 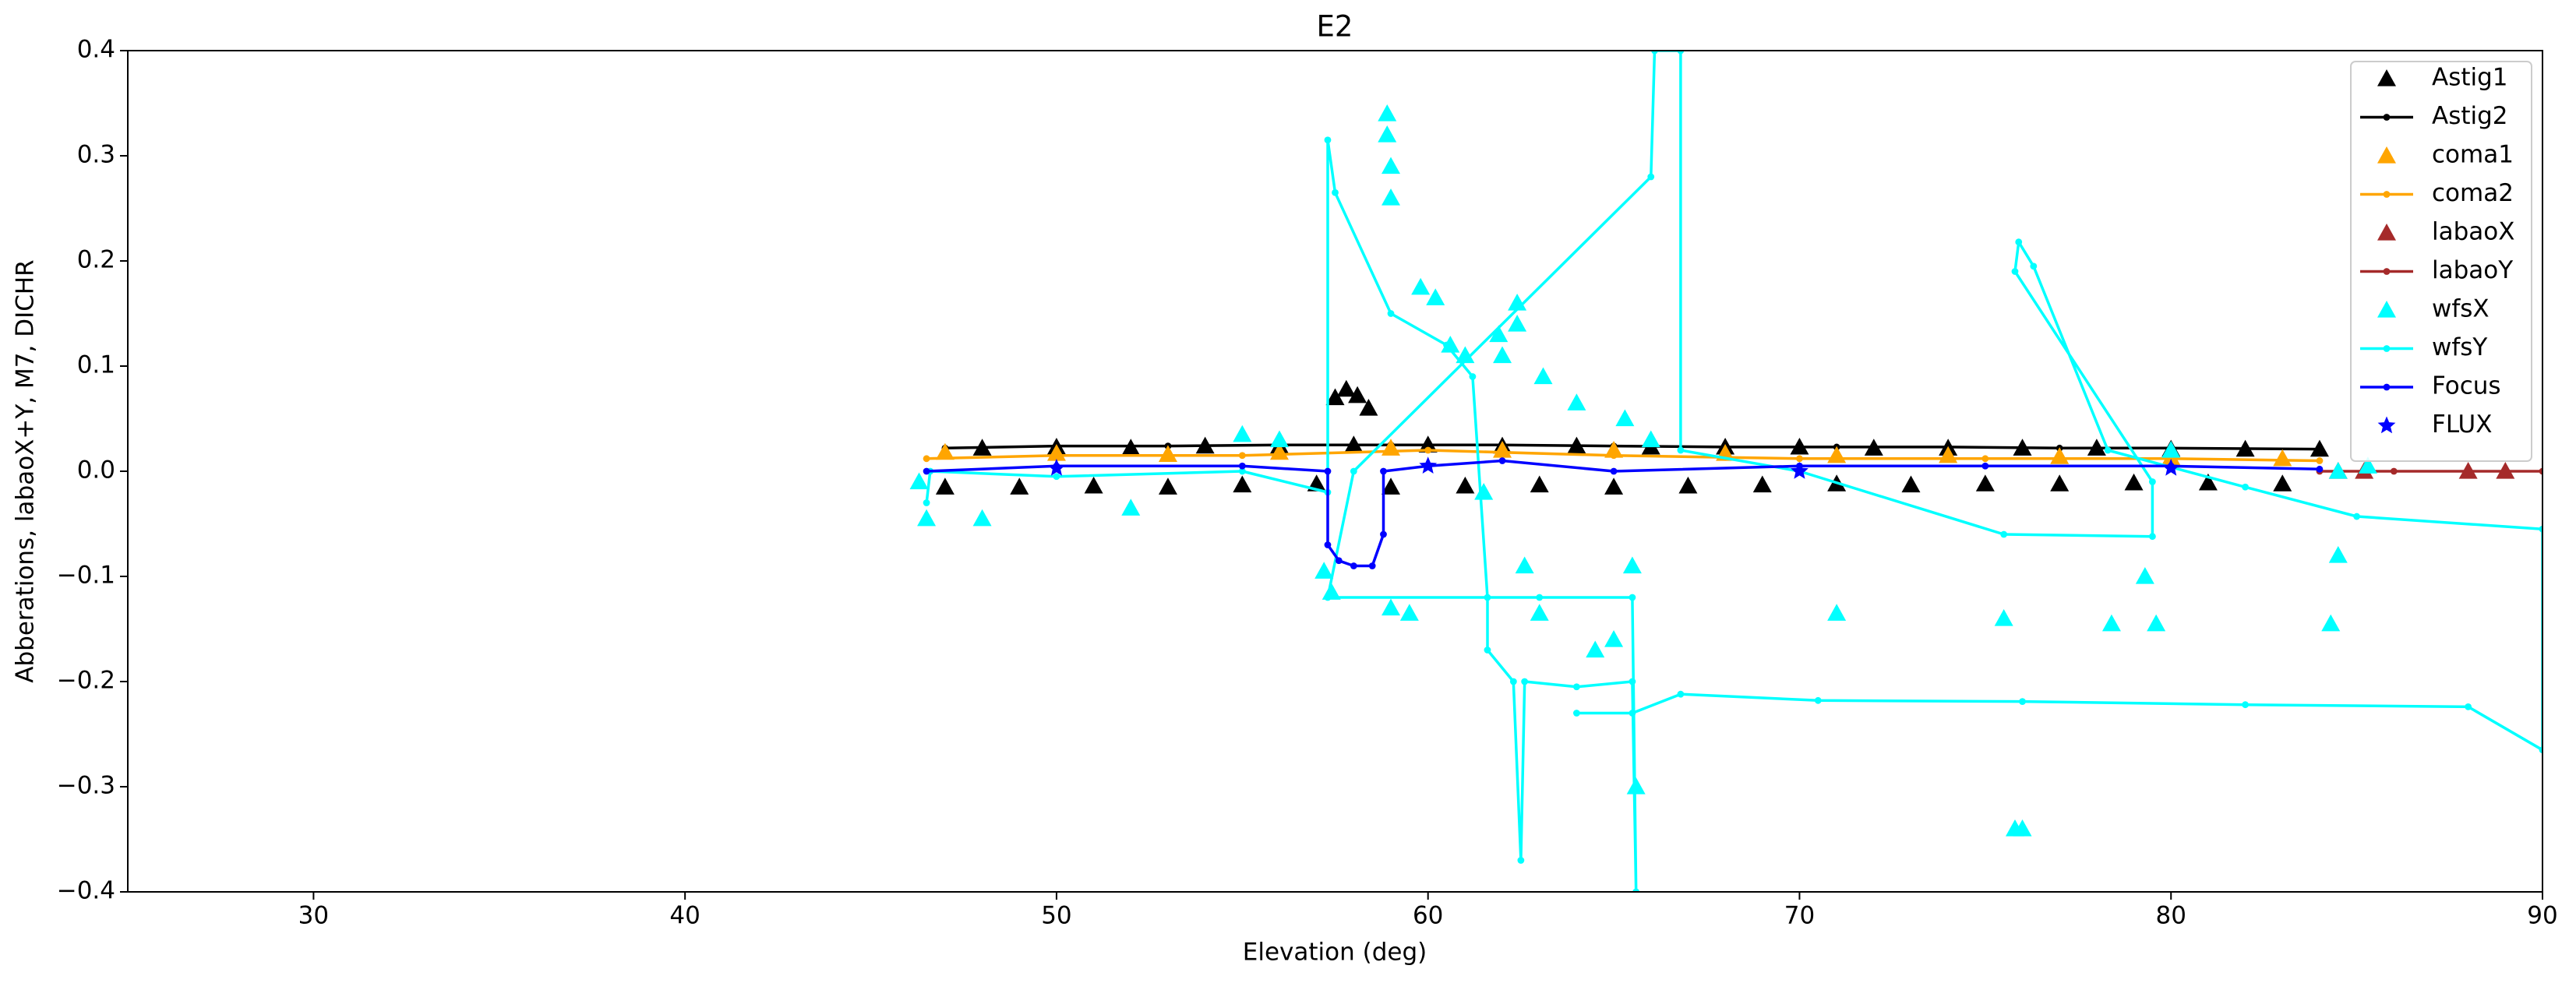 I want to click on legend-label: wfsX, so click(x=2461, y=309).